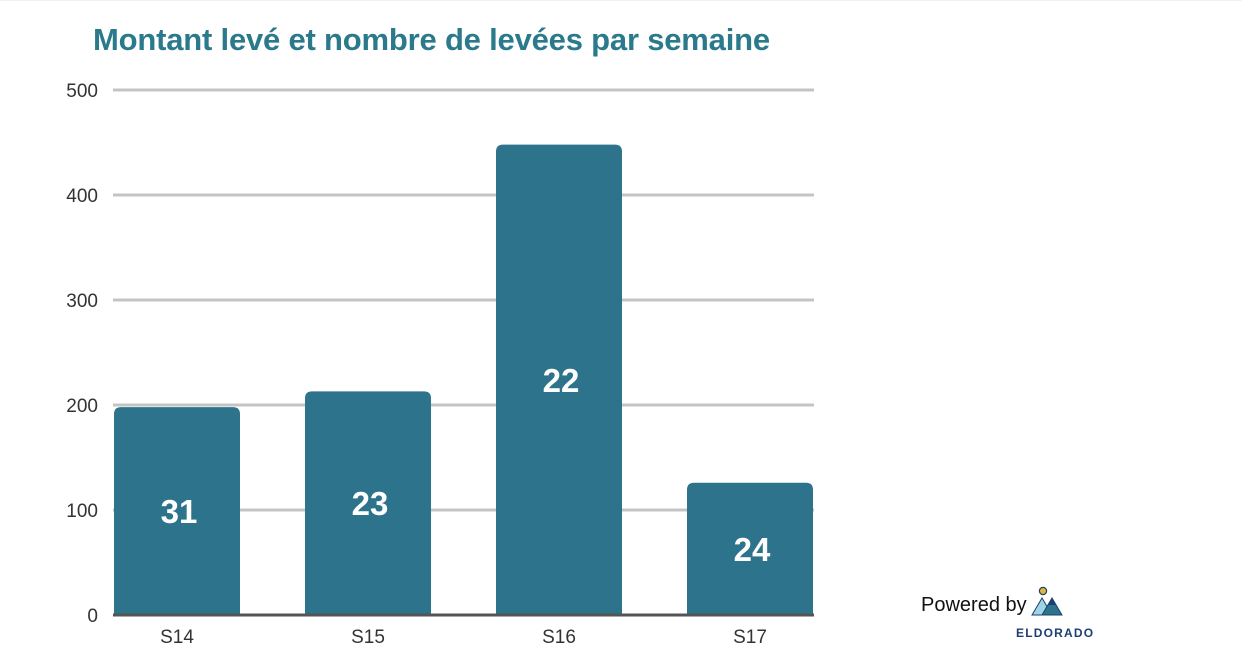 This screenshot has width=1242, height=670. I want to click on y-tick-label: 400, so click(82, 196).